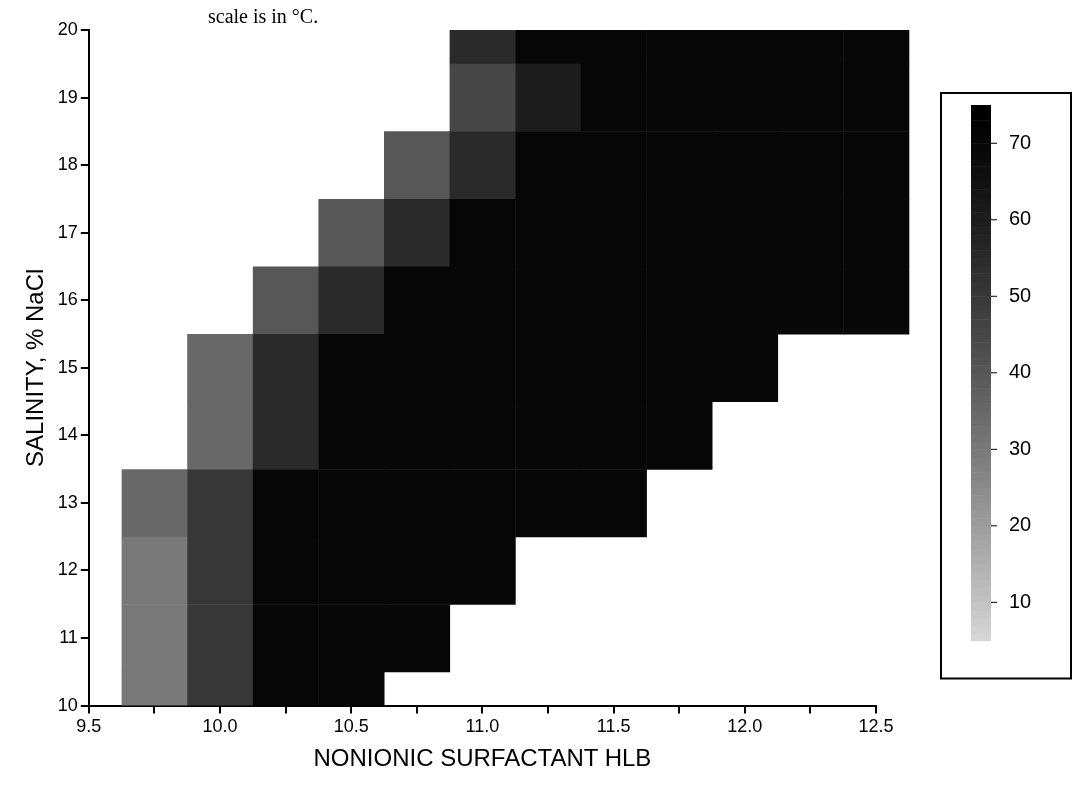 The image size is (1084, 796). Describe the element at coordinates (1020, 447) in the screenshot. I see `color-bar-label: 30` at that location.